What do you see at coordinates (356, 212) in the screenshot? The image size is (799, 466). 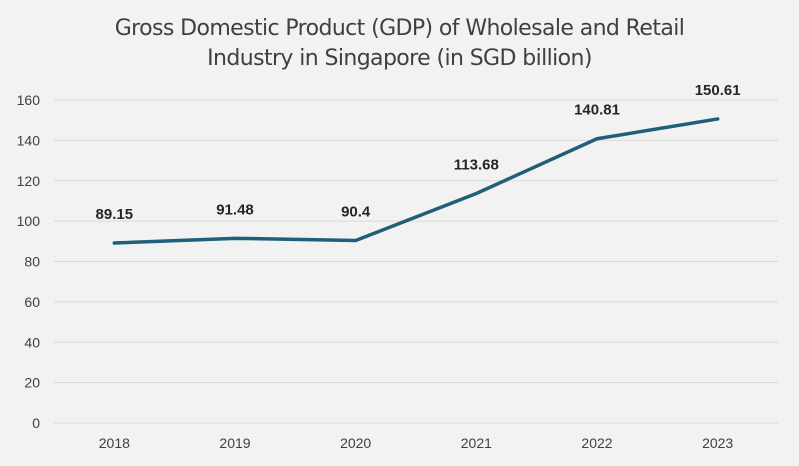 I see `data-label: 90.4` at bounding box center [356, 212].